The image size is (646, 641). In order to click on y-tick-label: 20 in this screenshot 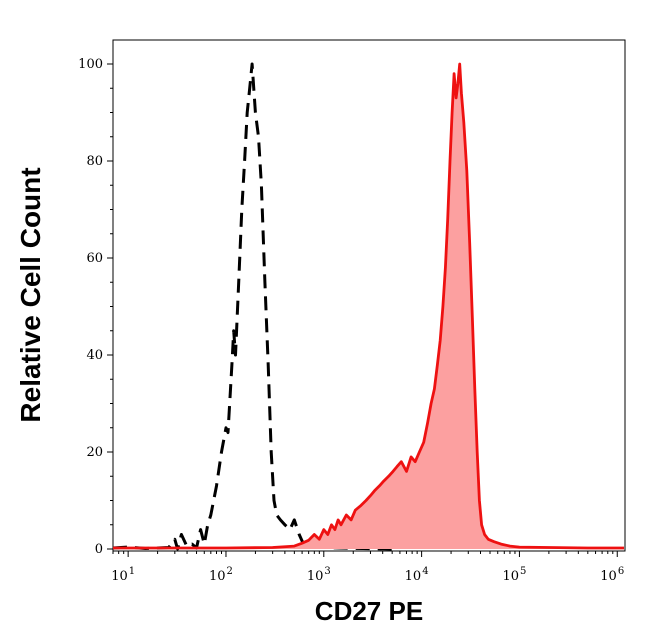, I will do `click(94, 452)`.